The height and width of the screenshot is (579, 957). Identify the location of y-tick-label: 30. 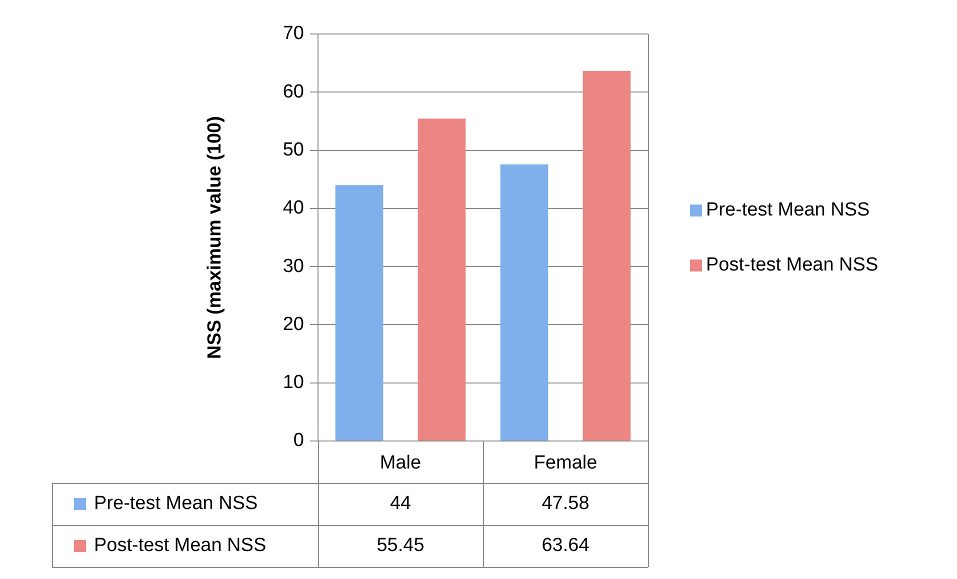
(293, 266).